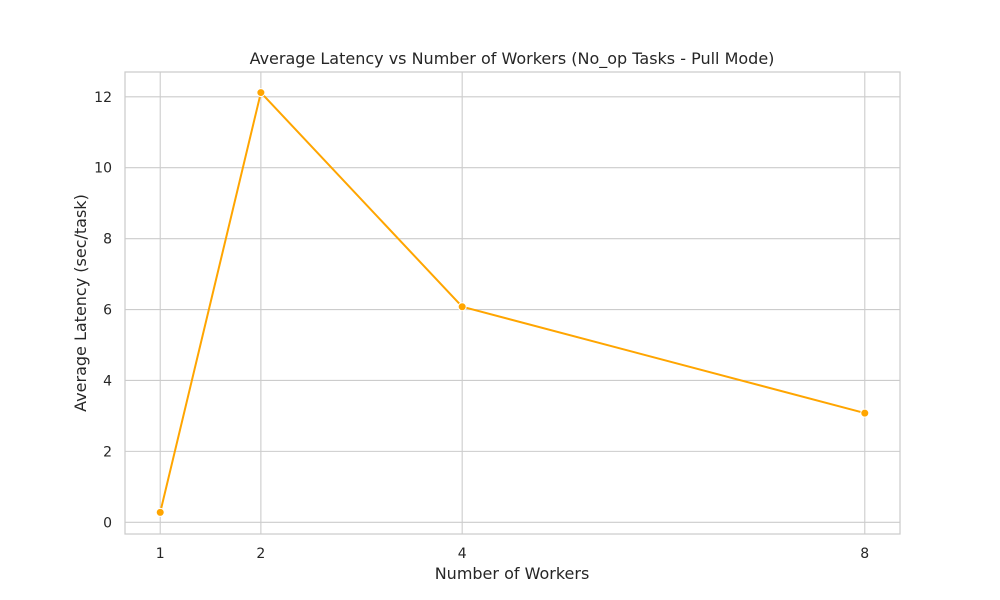 The height and width of the screenshot is (600, 1000). Describe the element at coordinates (462, 554) in the screenshot. I see `x-tick-label: 4` at that location.